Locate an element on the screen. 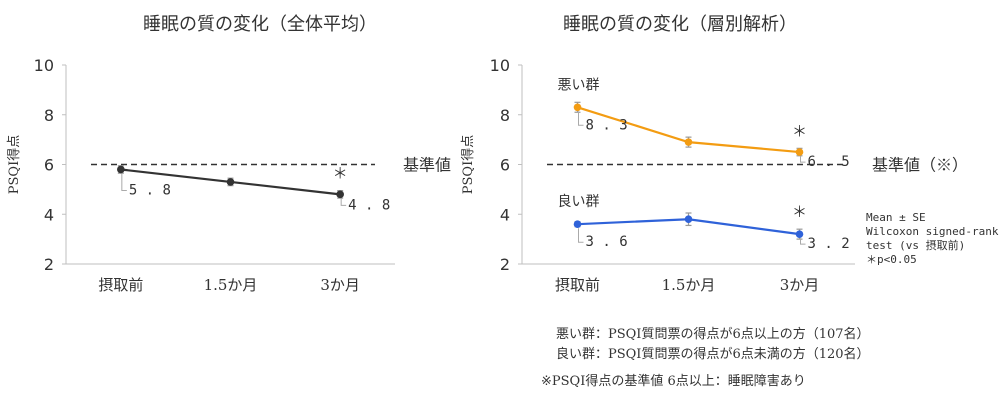  chart-1-series-1-value-label: 3 . 2 is located at coordinates (829, 244).